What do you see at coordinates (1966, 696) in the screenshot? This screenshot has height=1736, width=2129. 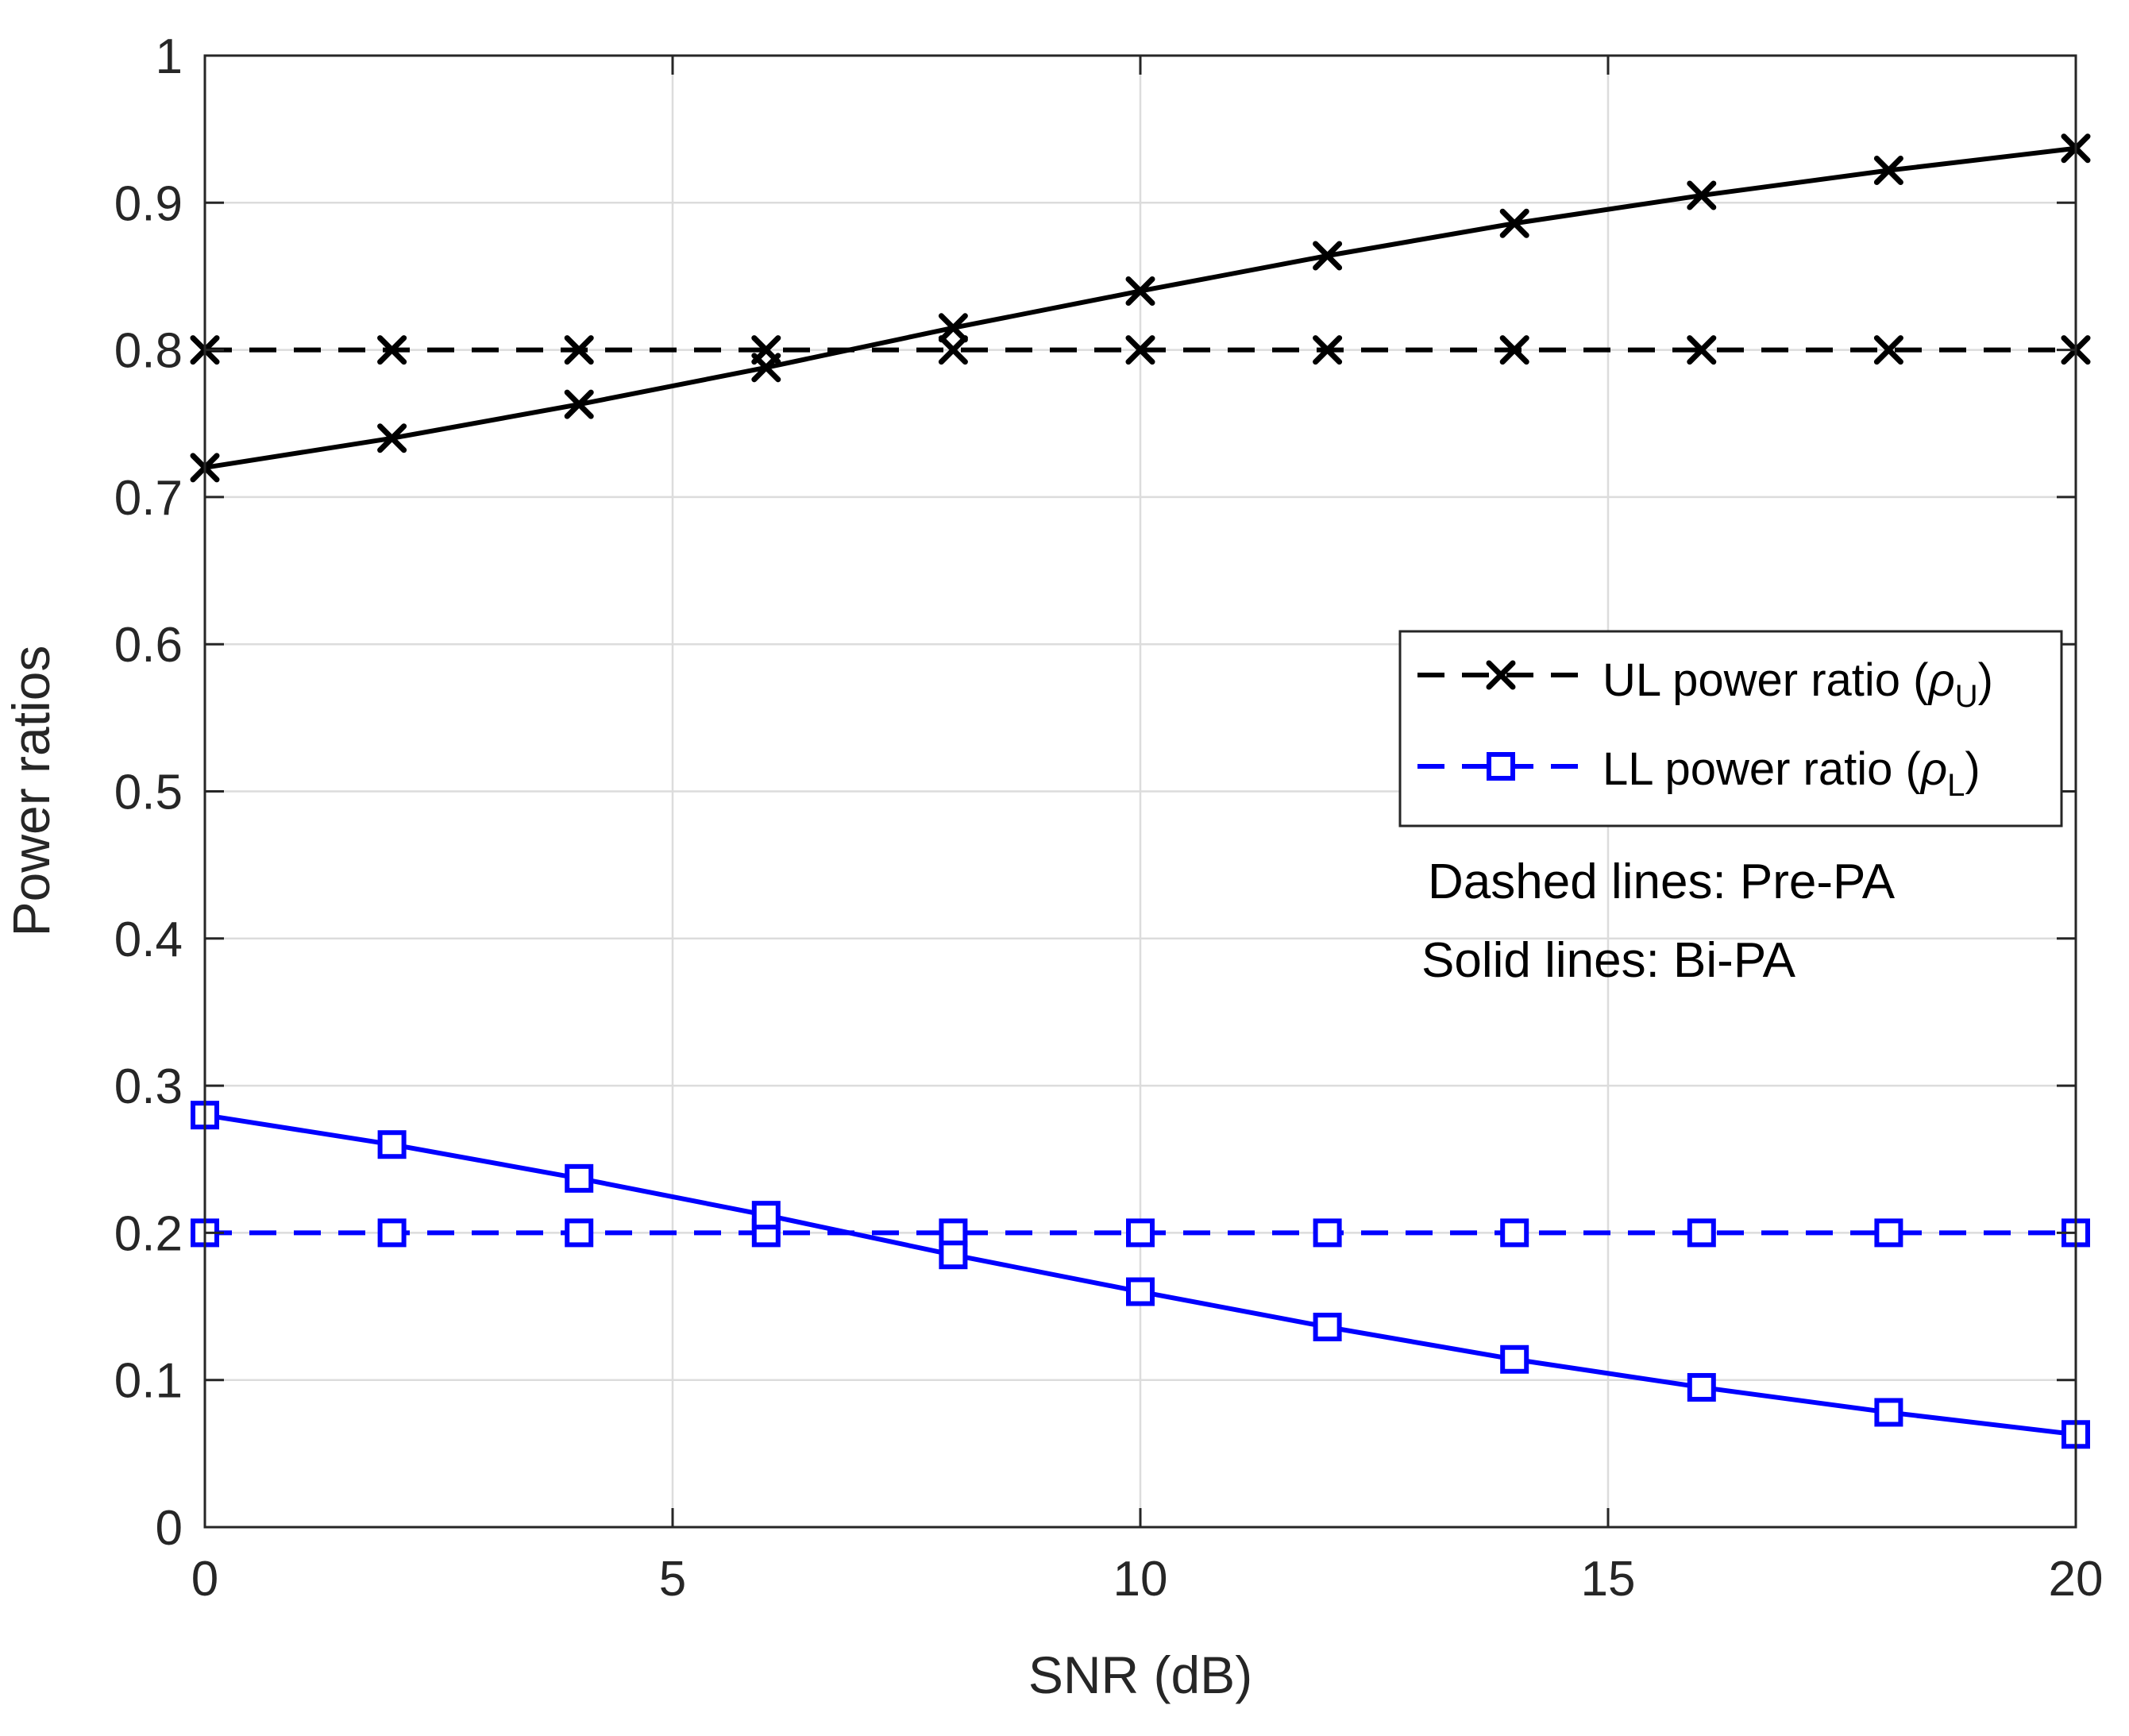 I see `legend-entry-ul-subscript: U` at bounding box center [1966, 696].